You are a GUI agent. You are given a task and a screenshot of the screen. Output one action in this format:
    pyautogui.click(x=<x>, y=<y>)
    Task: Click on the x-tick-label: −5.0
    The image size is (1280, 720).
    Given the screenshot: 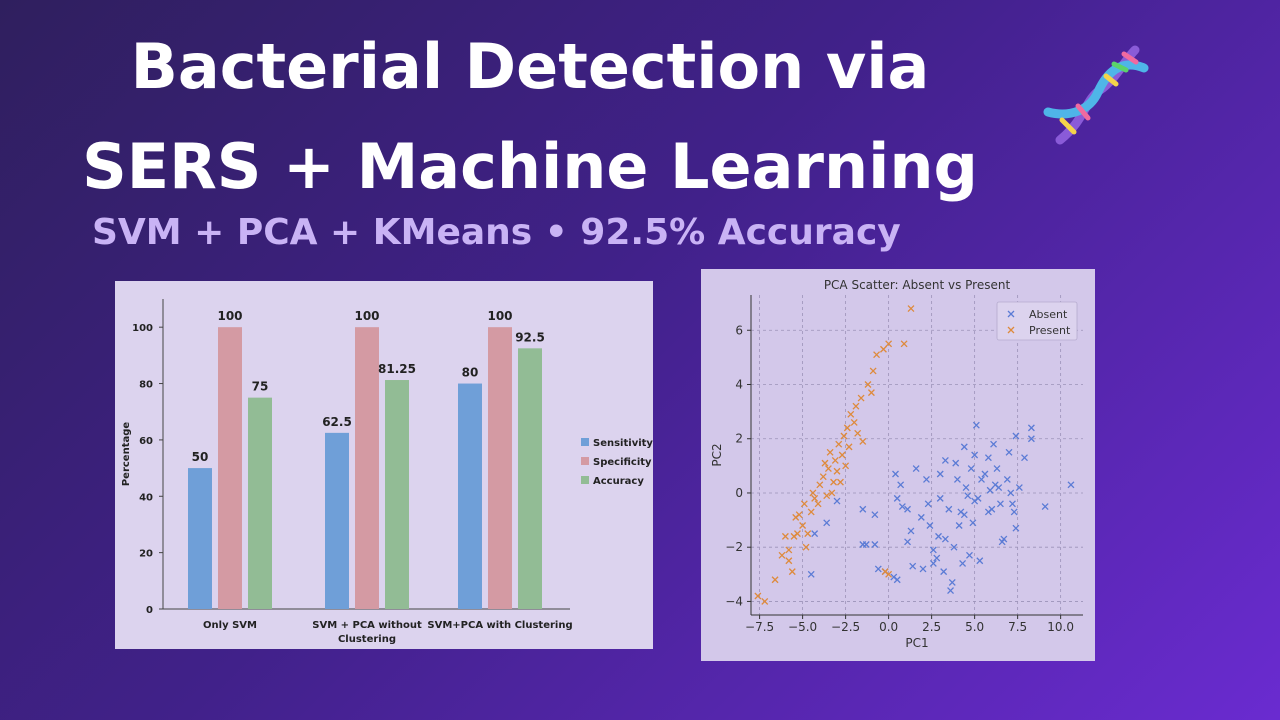 What is the action you would take?
    pyautogui.click(x=802, y=627)
    